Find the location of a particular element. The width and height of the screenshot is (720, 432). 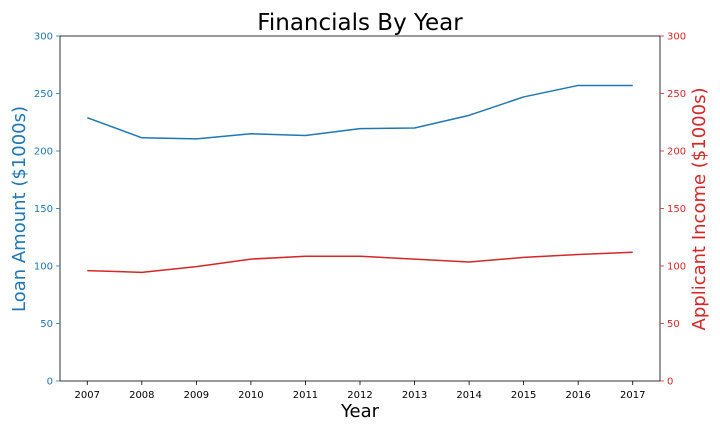

left-y-tick-label-150: 150 is located at coordinates (43, 209).